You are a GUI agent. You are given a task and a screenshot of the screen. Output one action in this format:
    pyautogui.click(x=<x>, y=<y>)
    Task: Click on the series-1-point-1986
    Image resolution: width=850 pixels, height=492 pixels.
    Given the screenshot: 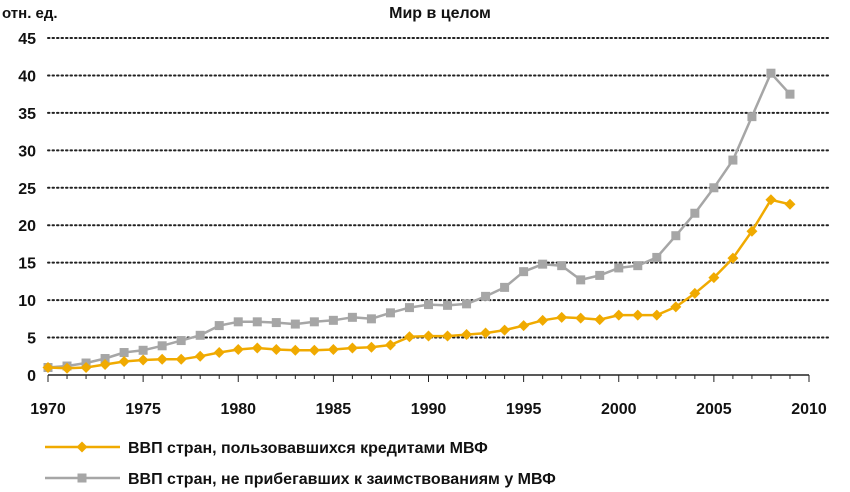 What is the action you would take?
    pyautogui.click(x=352, y=348)
    